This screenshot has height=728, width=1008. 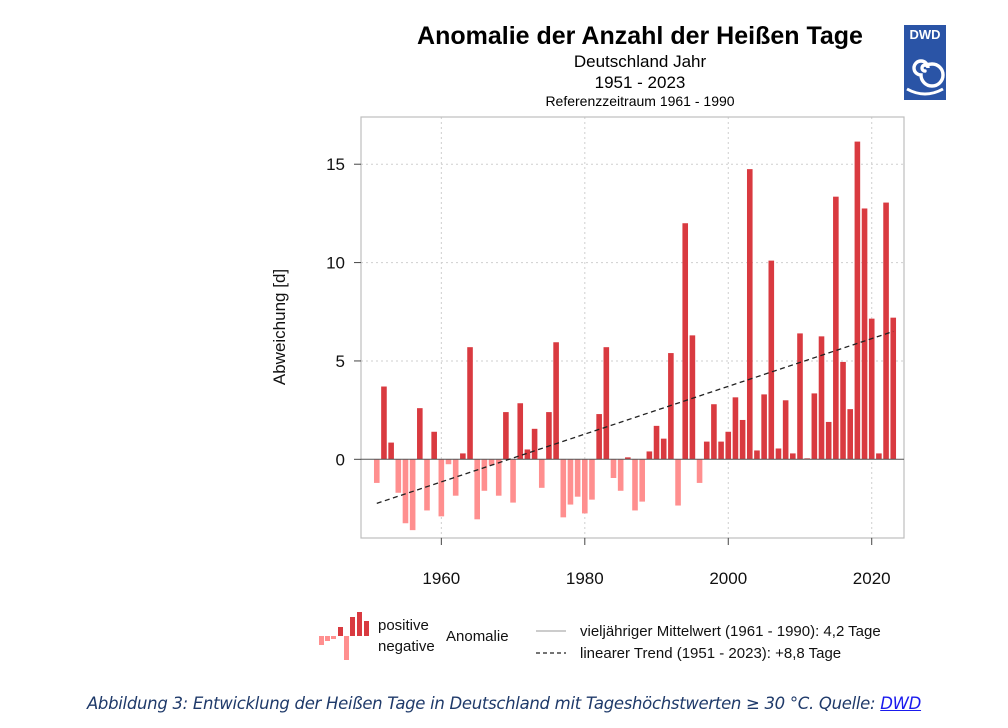 What do you see at coordinates (640, 82) in the screenshot?
I see `chart-subtitle-period: 1951 - 2023` at bounding box center [640, 82].